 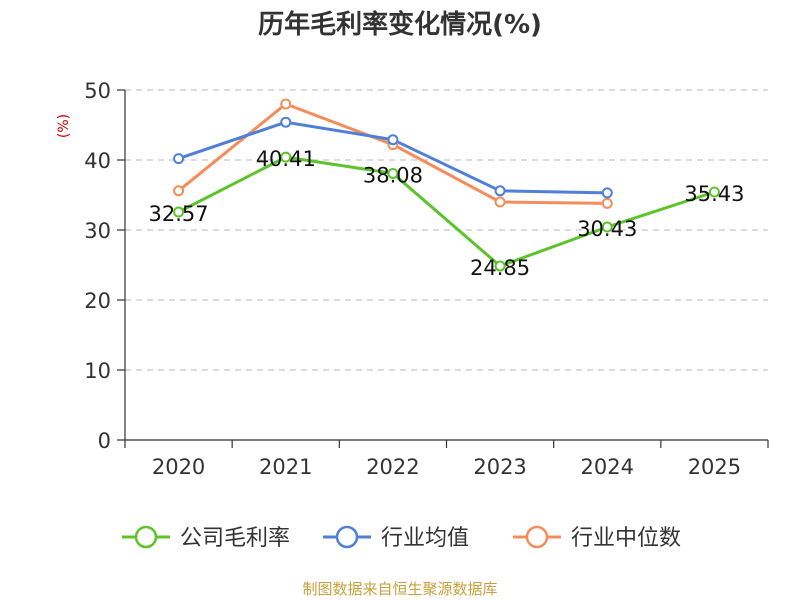 What do you see at coordinates (235, 538) in the screenshot?
I see `legend-label-公司毛利率: 公司毛利率` at bounding box center [235, 538].